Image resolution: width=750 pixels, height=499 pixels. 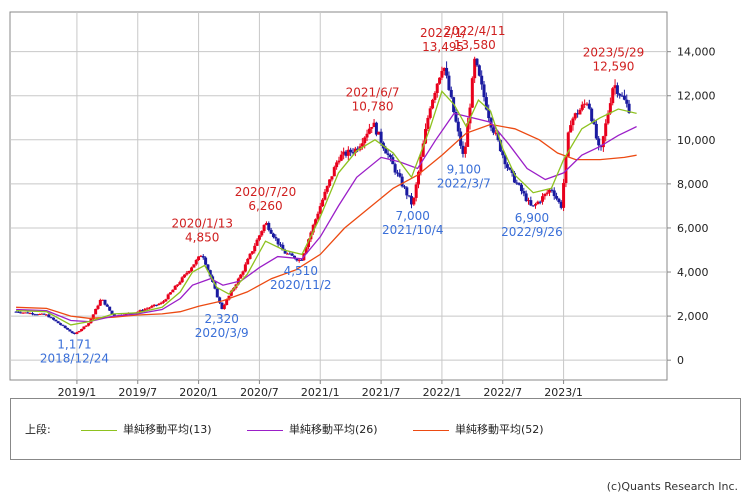 What do you see at coordinates (680, 360) in the screenshot?
I see `y-tick-label: 0` at bounding box center [680, 360].